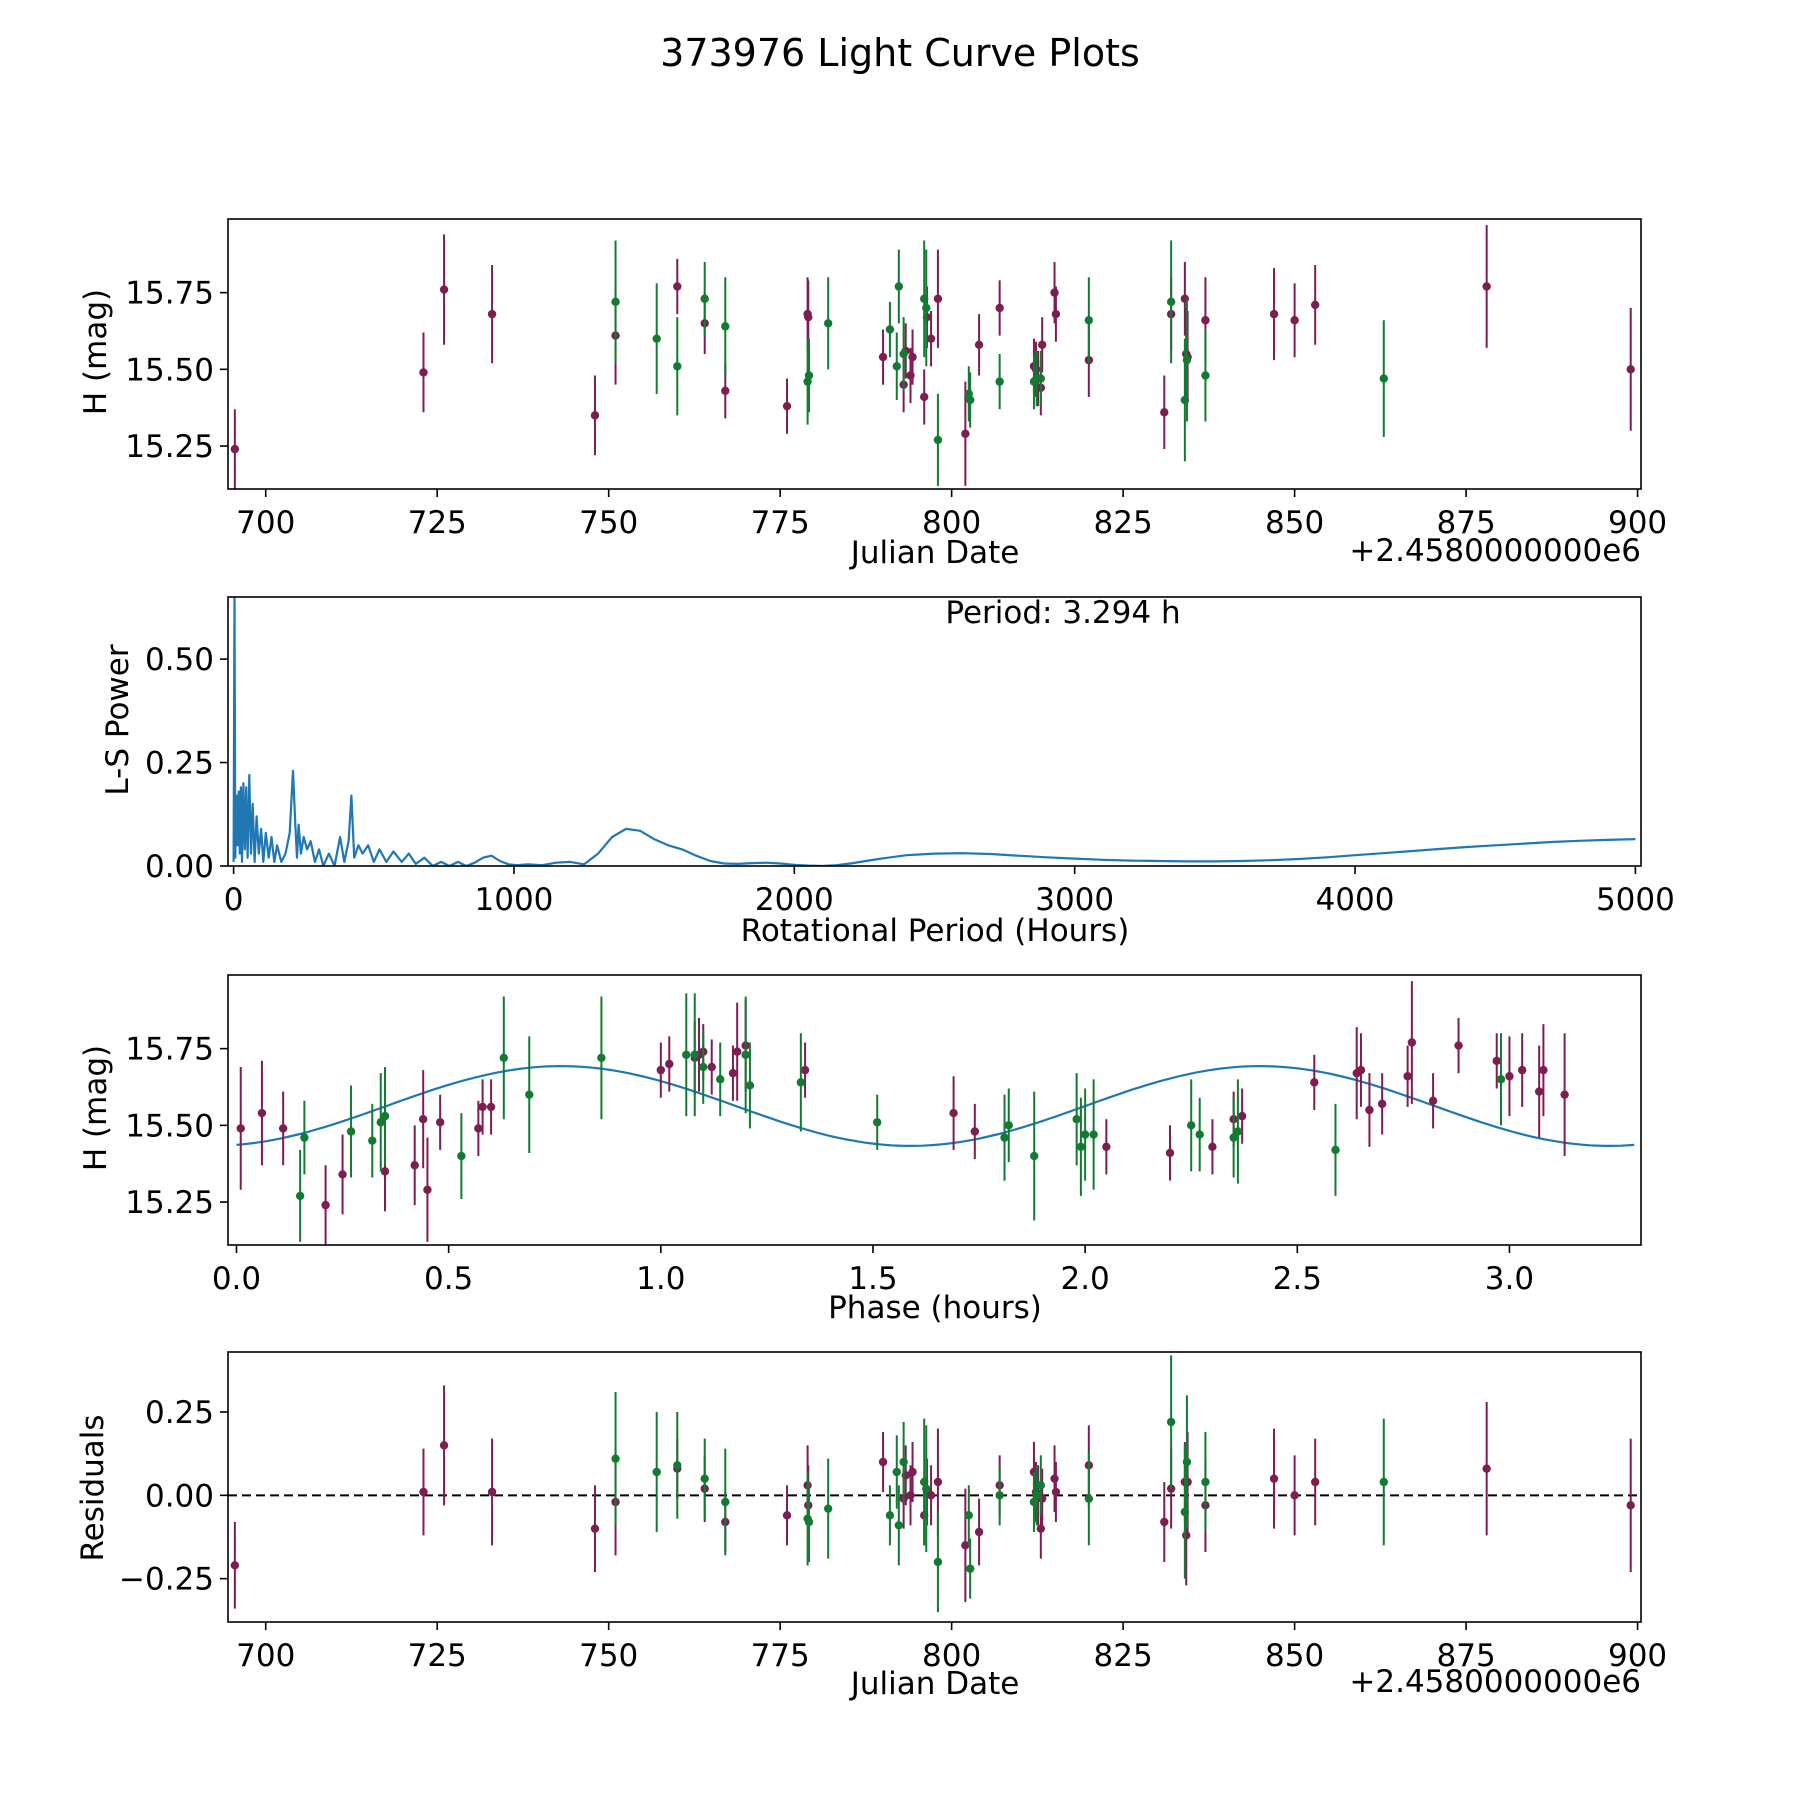 Image resolution: width=1800 pixels, height=1800 pixels. I want to click on x-tick-label: 0, so click(234, 900).